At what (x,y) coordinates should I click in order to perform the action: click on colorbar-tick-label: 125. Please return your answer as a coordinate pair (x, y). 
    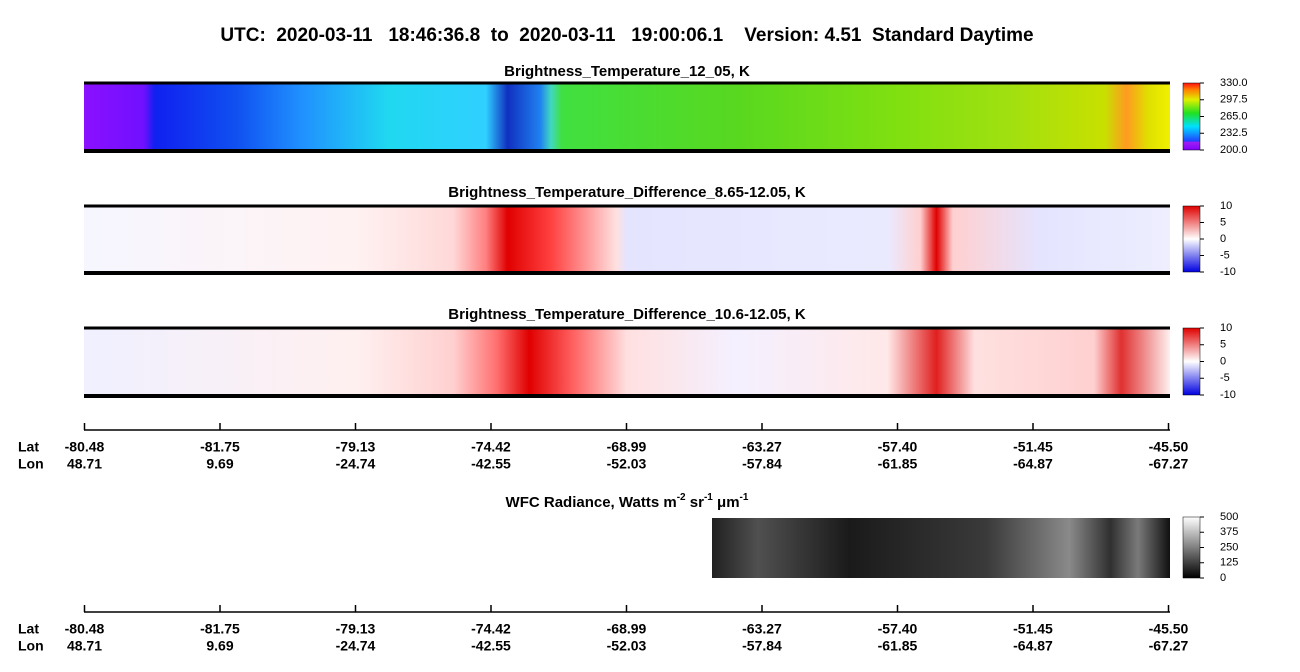
    Looking at the image, I should click on (1229, 563).